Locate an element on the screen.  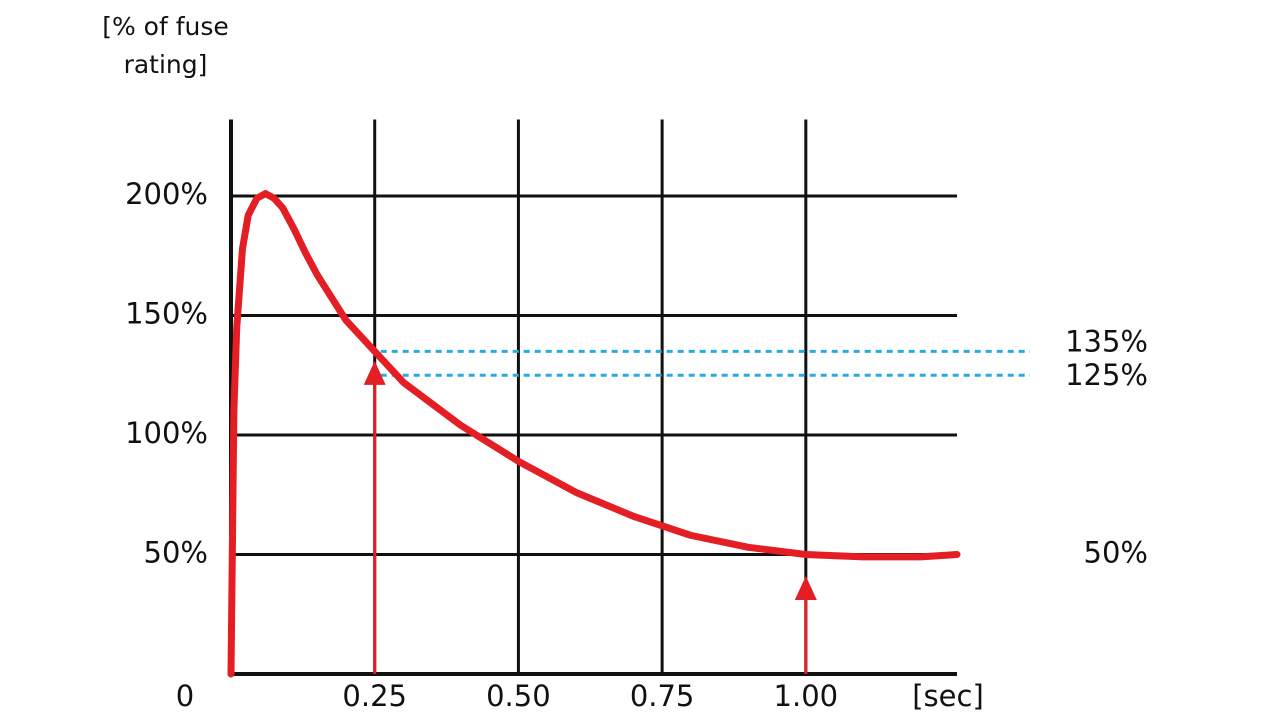
x-tick-label: 0.50 is located at coordinates (518, 696).